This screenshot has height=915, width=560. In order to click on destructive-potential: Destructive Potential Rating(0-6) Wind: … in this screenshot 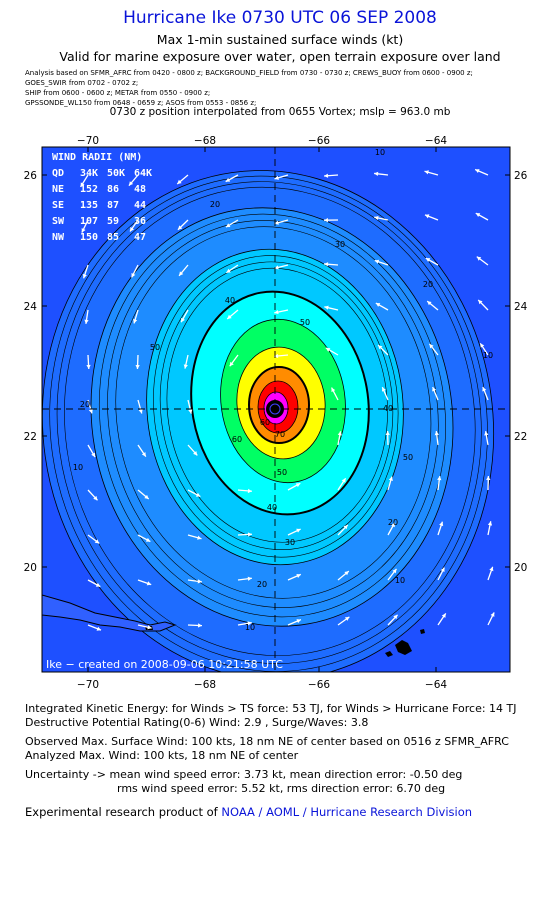, I will do `click(197, 722)`.